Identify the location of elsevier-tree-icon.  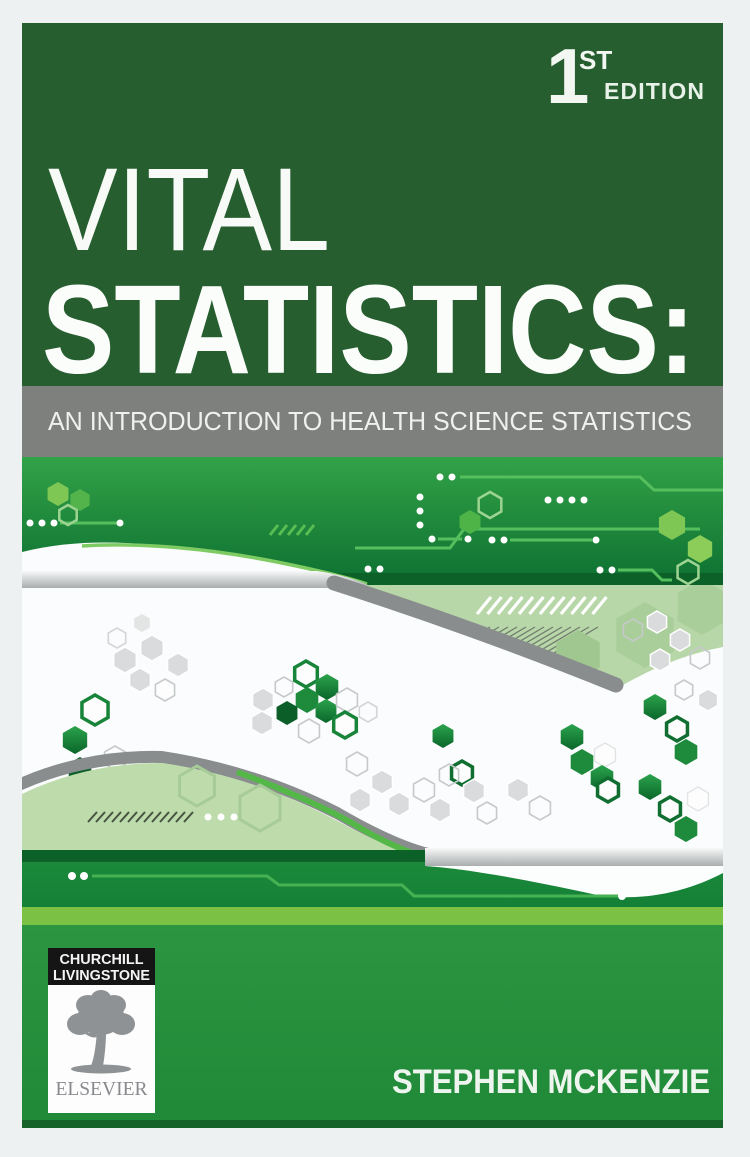
(101, 1032).